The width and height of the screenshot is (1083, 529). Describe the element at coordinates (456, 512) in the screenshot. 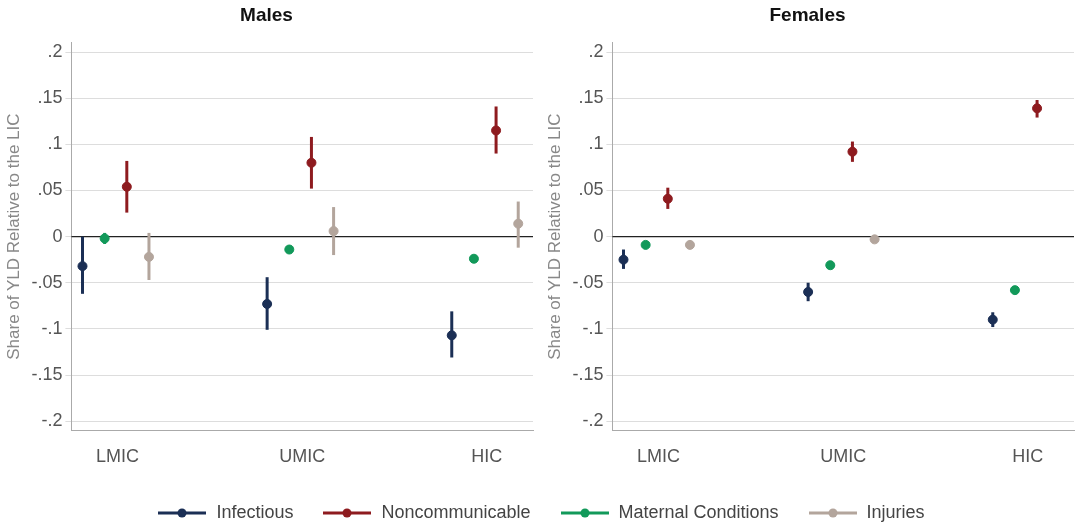

I see `legend-label: Noncommunicable` at that location.